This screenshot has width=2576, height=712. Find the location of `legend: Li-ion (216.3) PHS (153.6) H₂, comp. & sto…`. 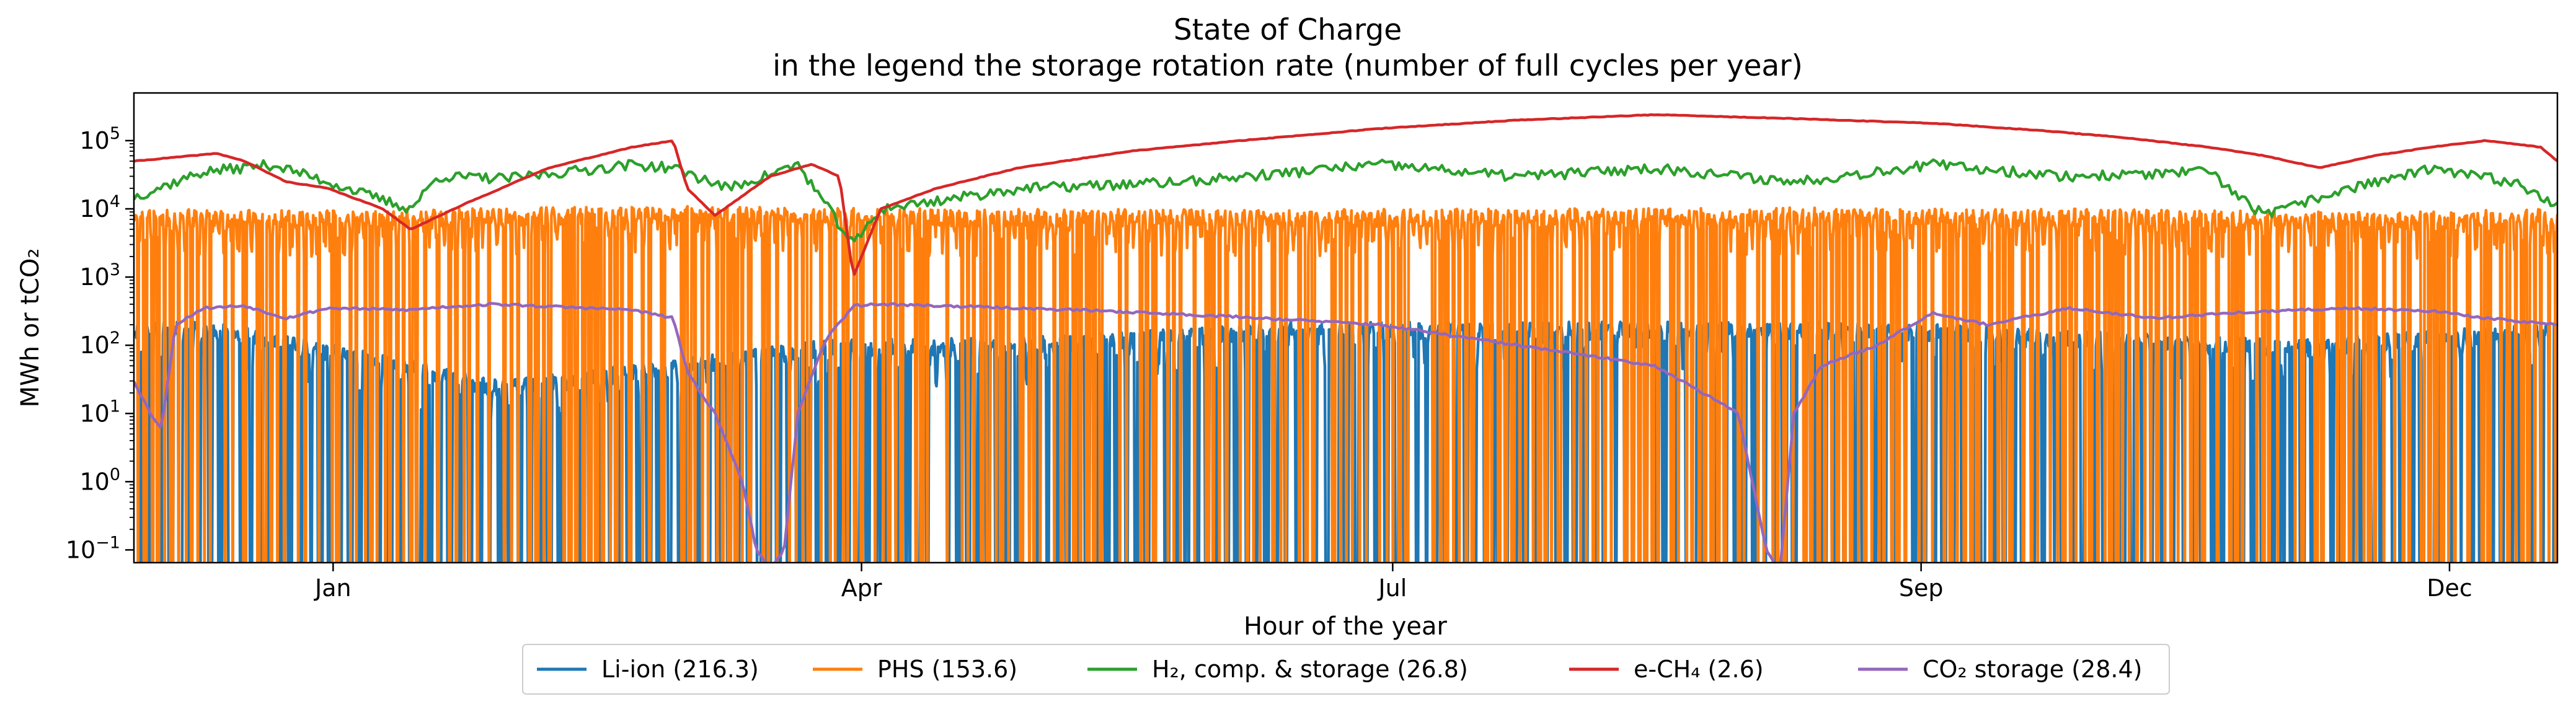

legend: Li-ion (216.3) PHS (153.6) H₂, comp. & sto… is located at coordinates (1346, 669).